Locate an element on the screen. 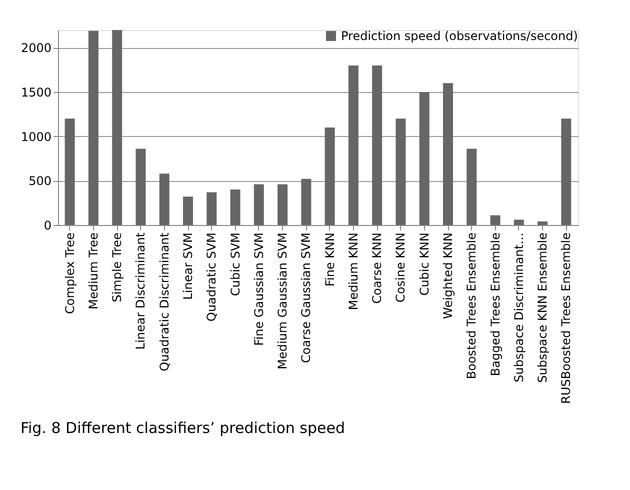  x-tick-label: Medium KNN is located at coordinates (353, 271).